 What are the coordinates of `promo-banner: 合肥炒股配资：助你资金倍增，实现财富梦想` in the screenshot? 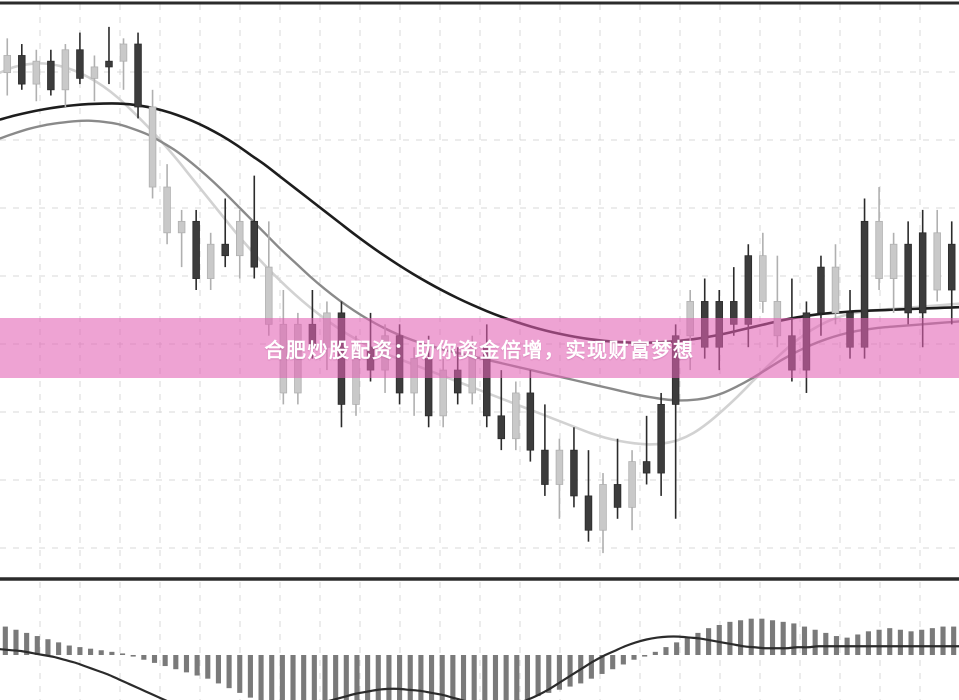 It's located at (479, 348).